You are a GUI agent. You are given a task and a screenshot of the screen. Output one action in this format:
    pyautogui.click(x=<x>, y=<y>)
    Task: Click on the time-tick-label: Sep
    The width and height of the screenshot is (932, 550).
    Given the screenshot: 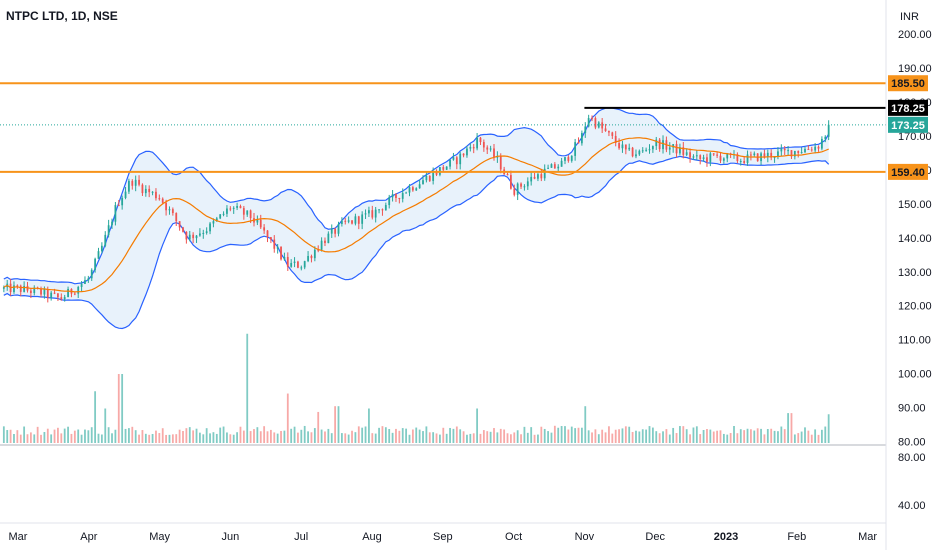 What is the action you would take?
    pyautogui.click(x=443, y=537)
    